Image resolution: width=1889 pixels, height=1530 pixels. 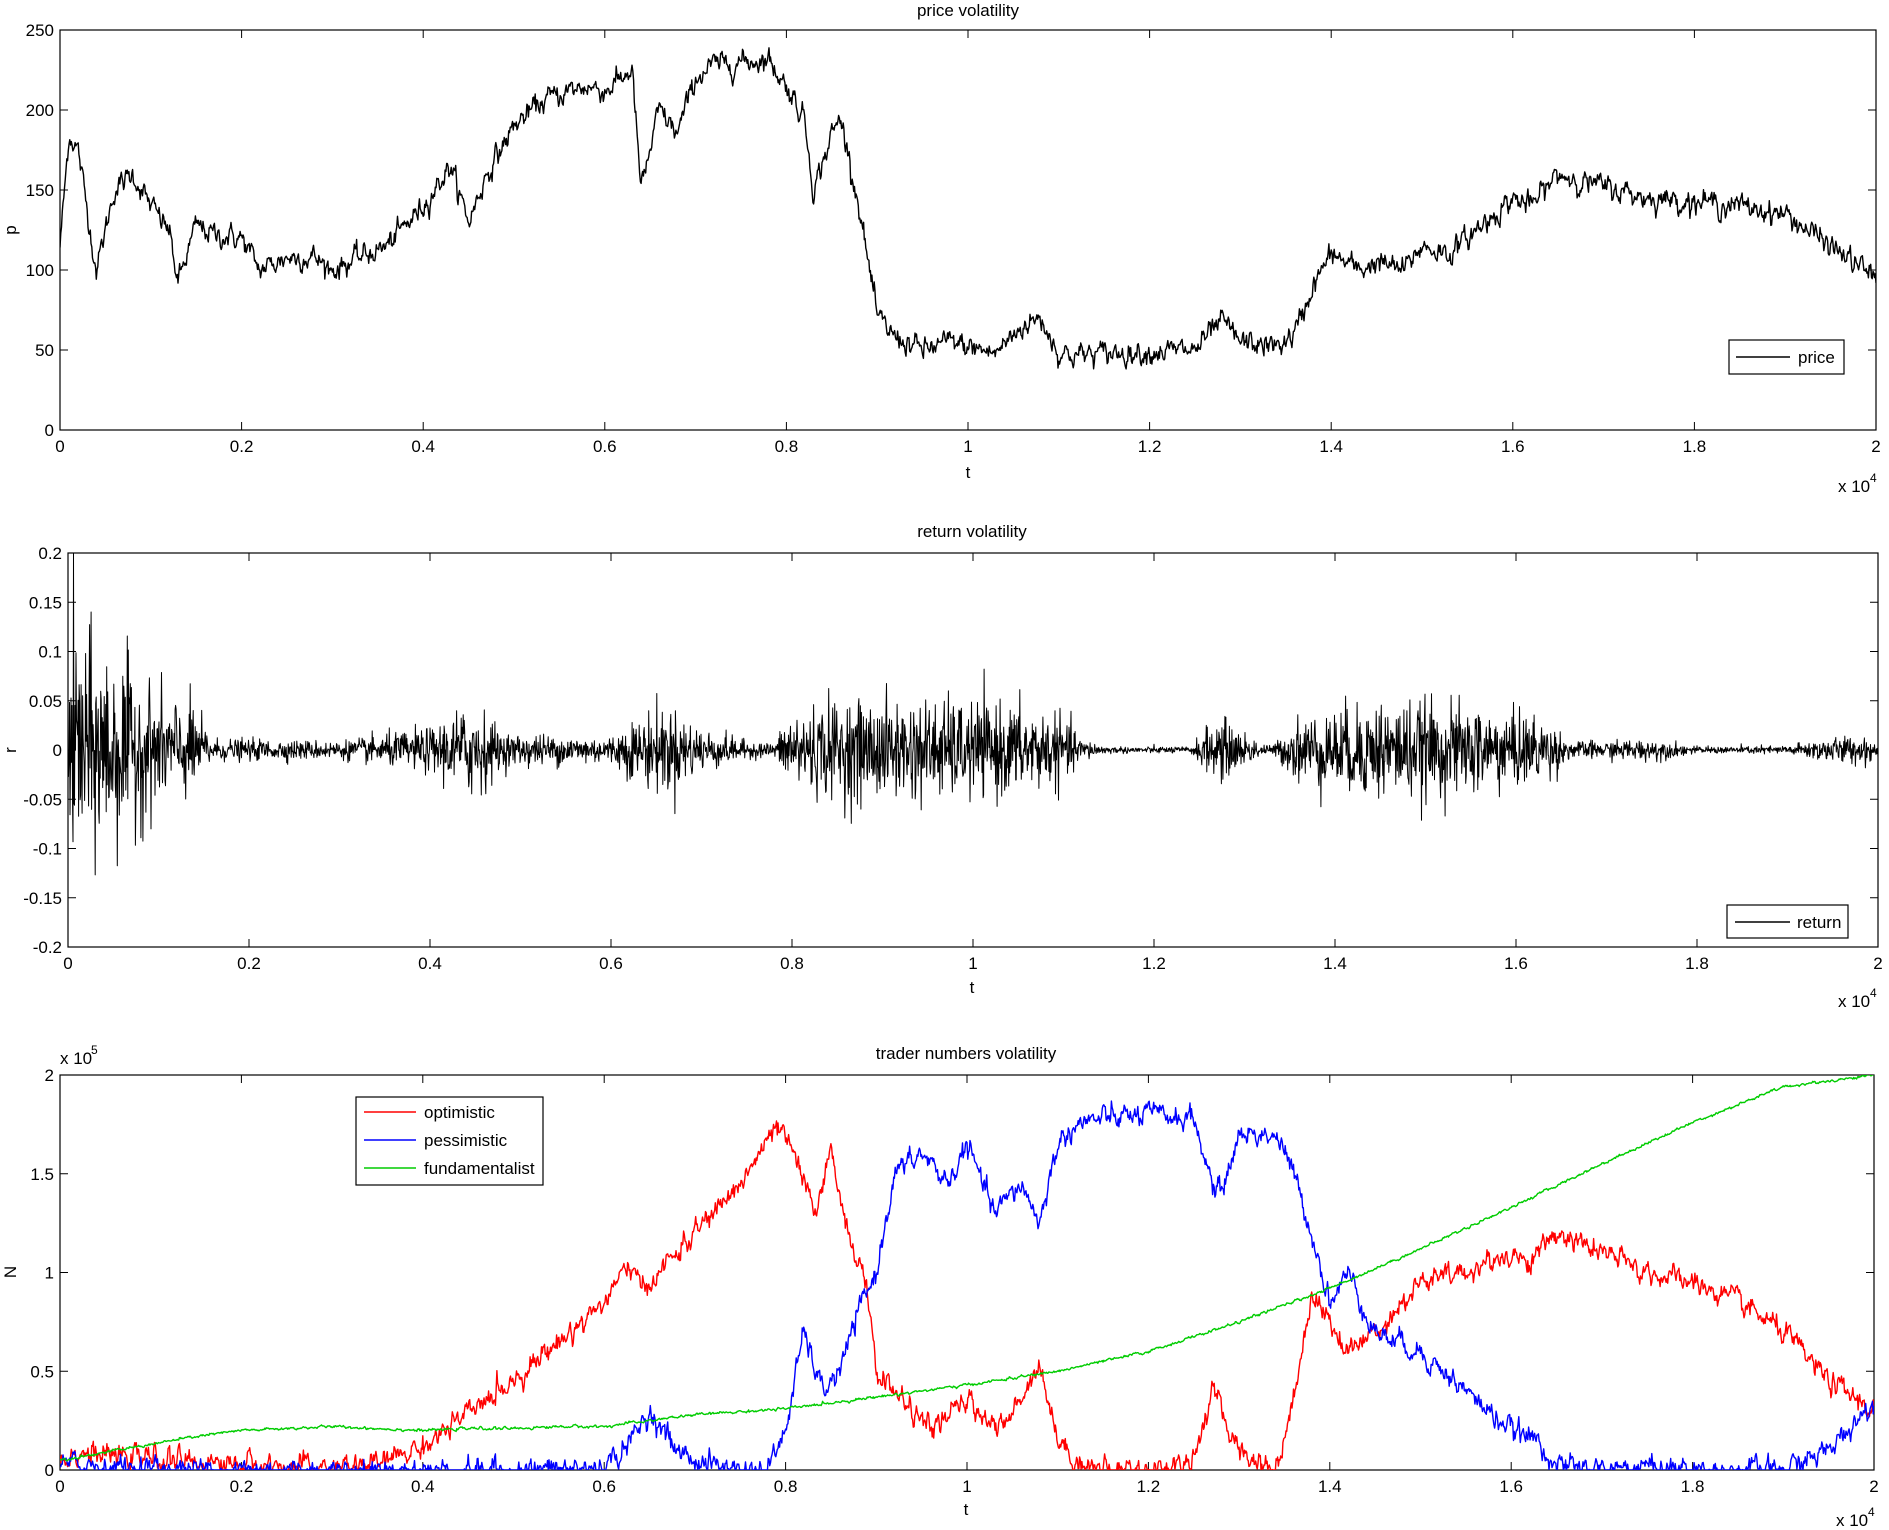 What do you see at coordinates (42, 1174) in the screenshot?
I see `trader-y-tick-label: 1.5` at bounding box center [42, 1174].